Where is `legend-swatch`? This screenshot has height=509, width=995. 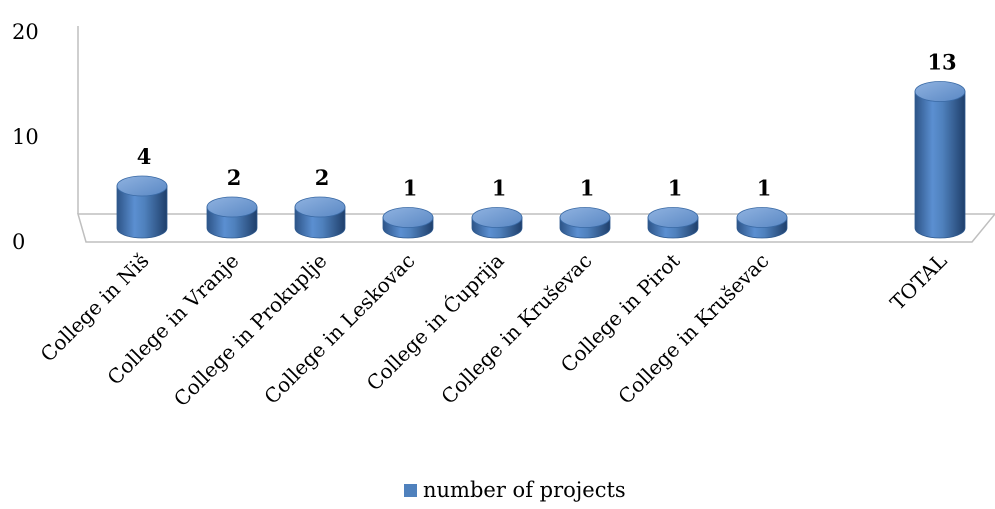
legend-swatch is located at coordinates (410, 490).